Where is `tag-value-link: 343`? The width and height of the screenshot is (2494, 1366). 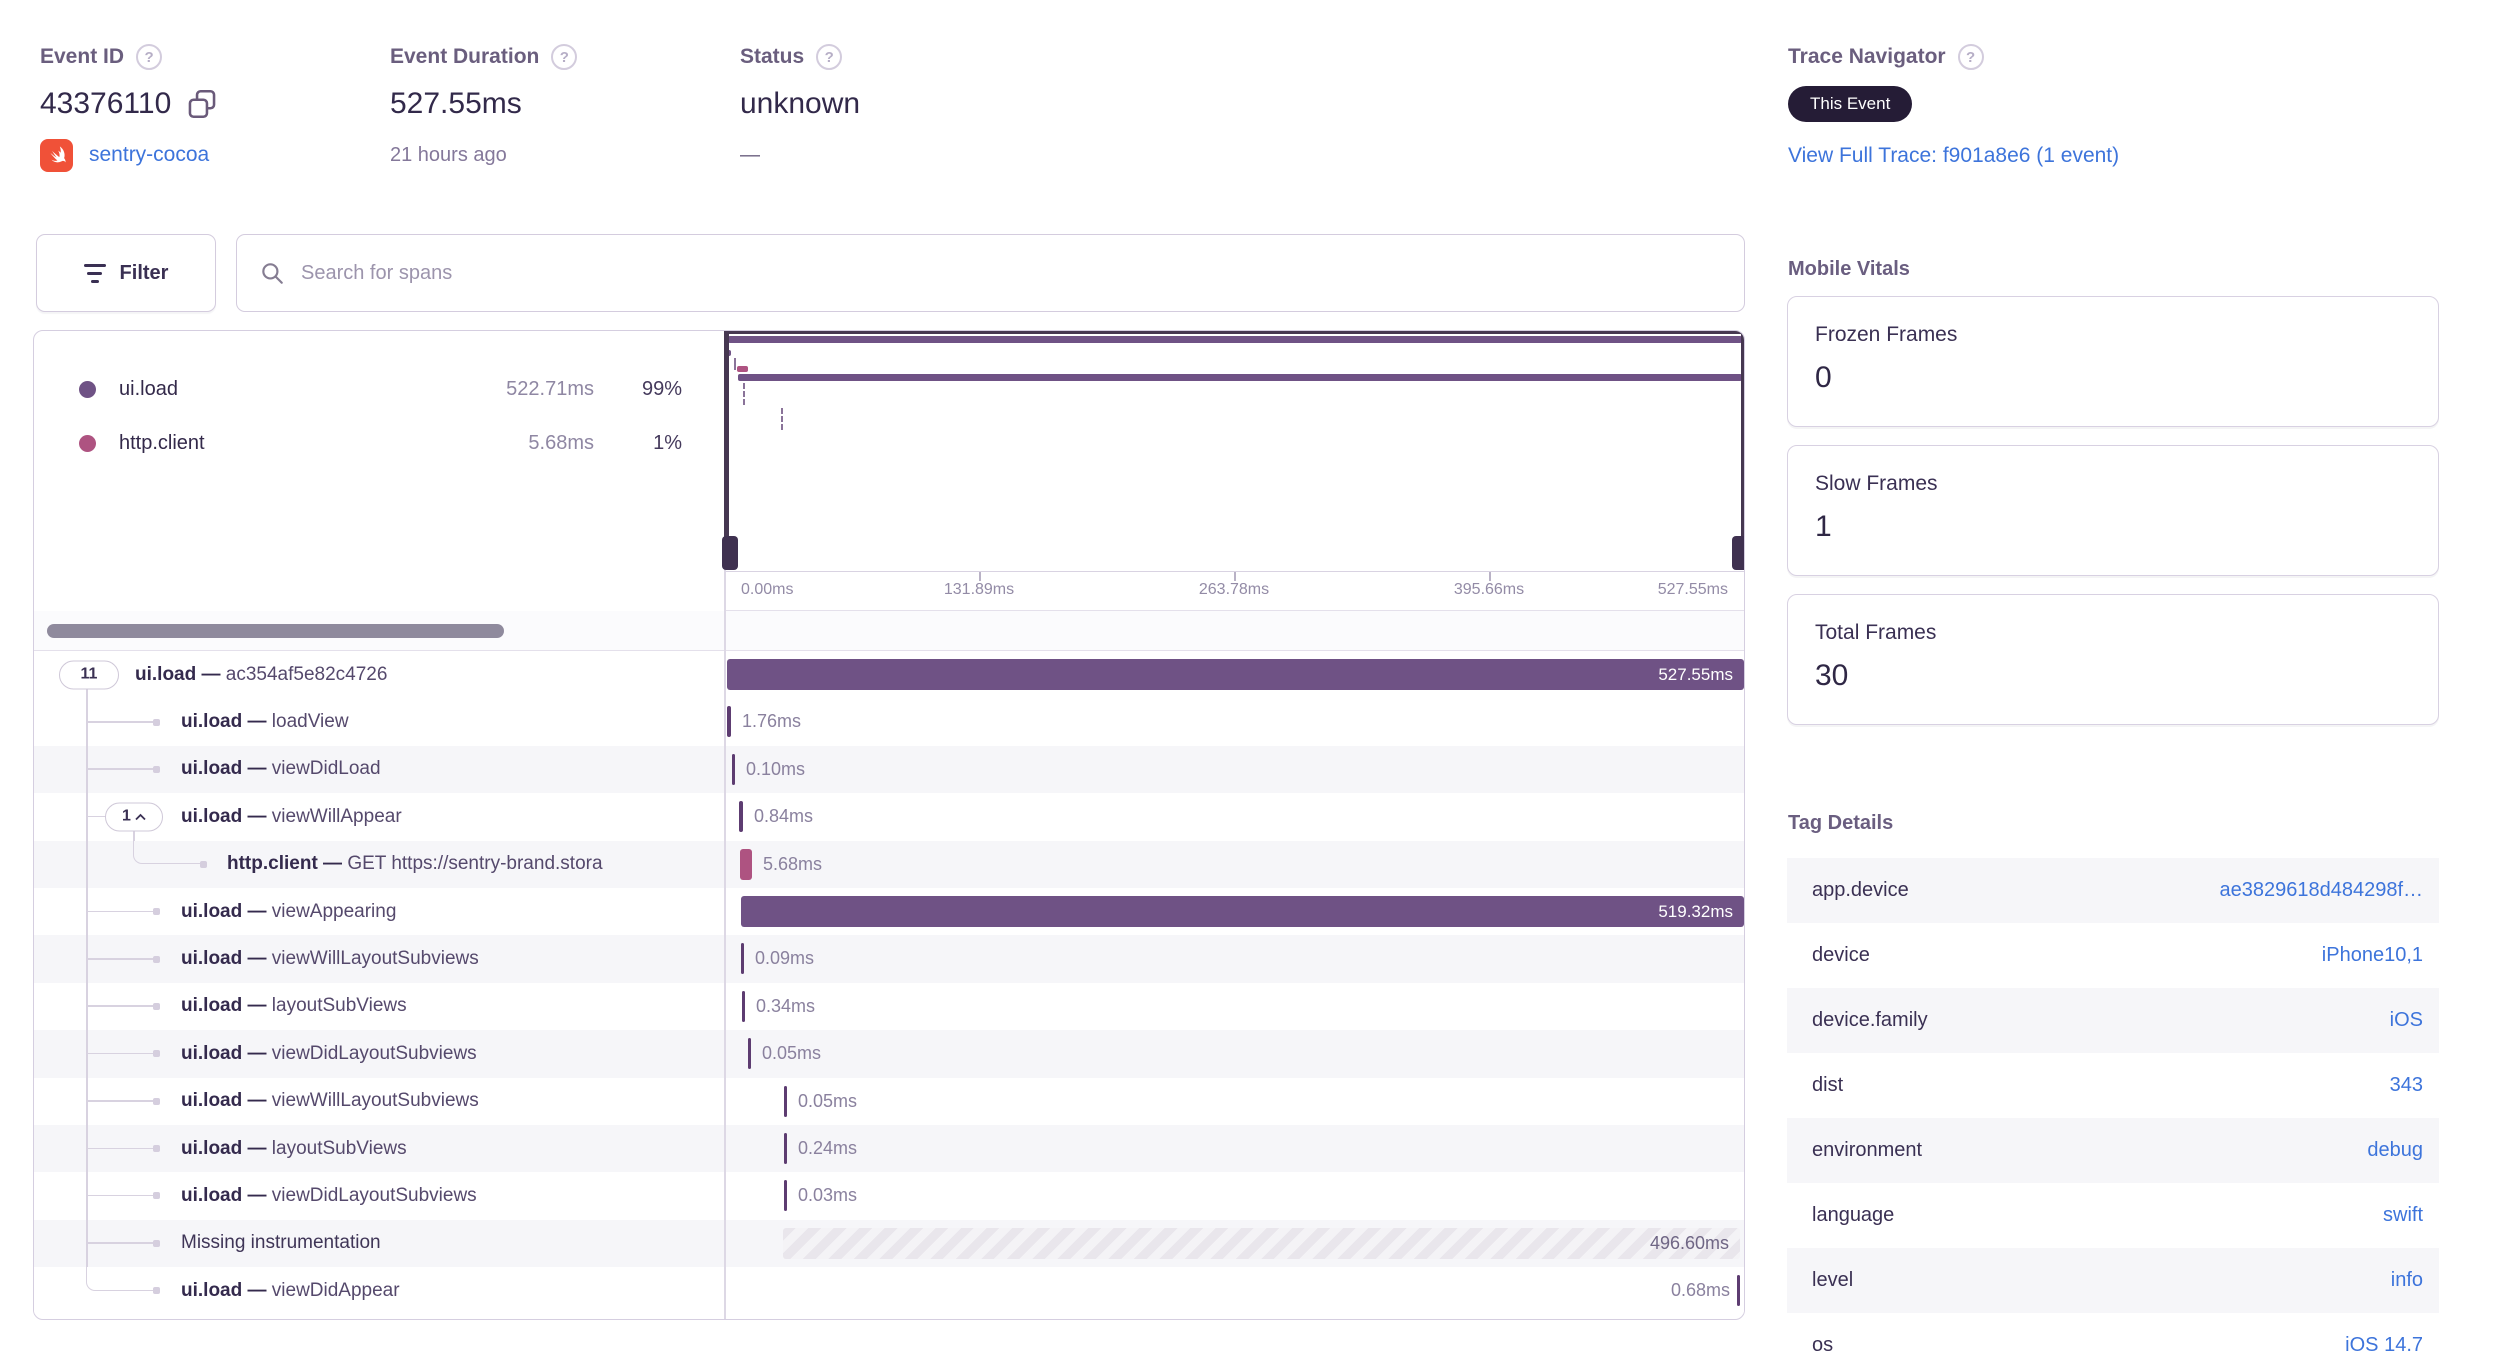
tag-value-link: 343 is located at coordinates (2406, 1085).